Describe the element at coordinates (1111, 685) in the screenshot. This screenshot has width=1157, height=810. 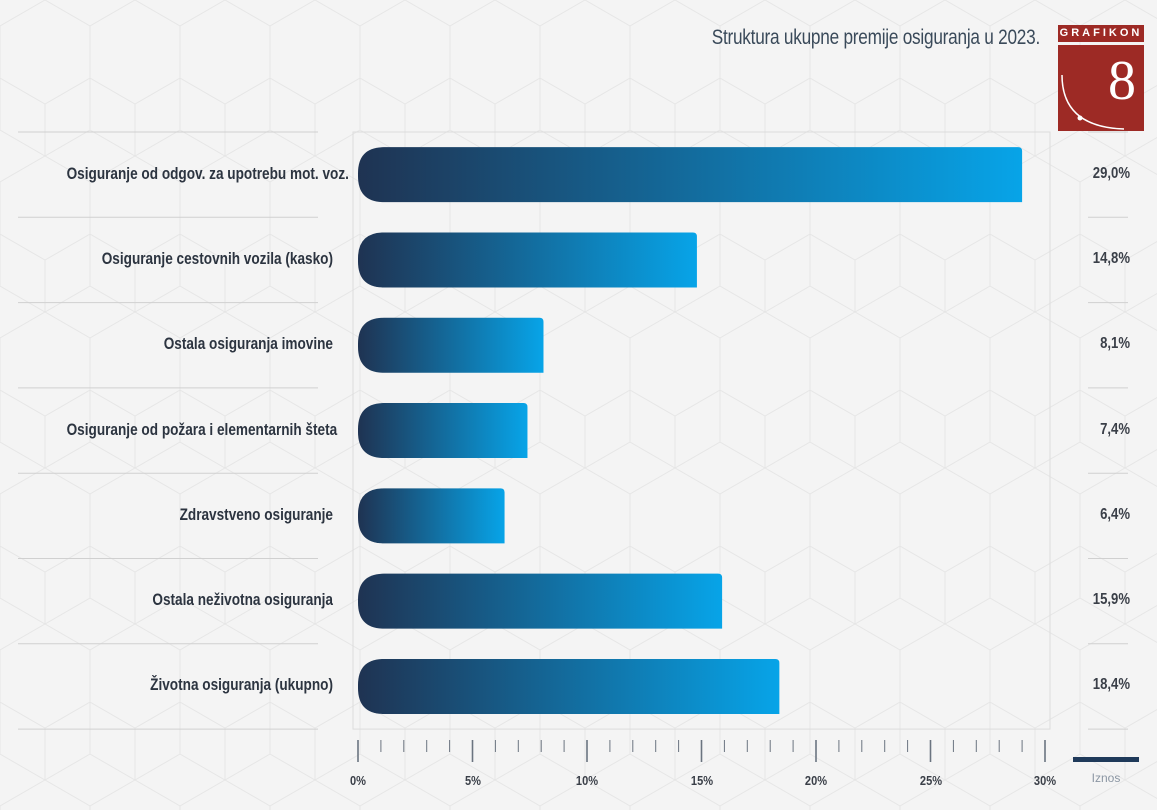
I see `value-label: 18,4%` at that location.